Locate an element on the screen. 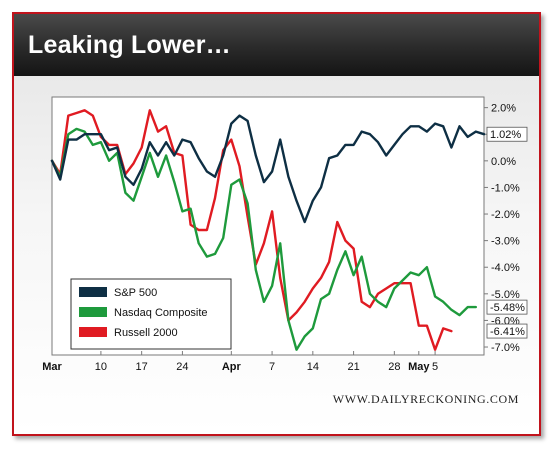 The height and width of the screenshot is (453, 555). y-tick-label: 2.0% is located at coordinates (503, 109).